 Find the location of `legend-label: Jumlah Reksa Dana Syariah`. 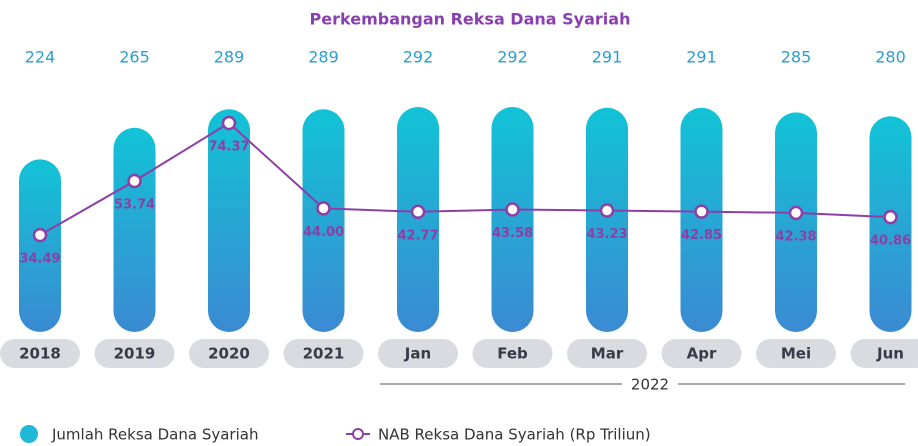

legend-label: Jumlah Reksa Dana Syariah is located at coordinates (154, 435).